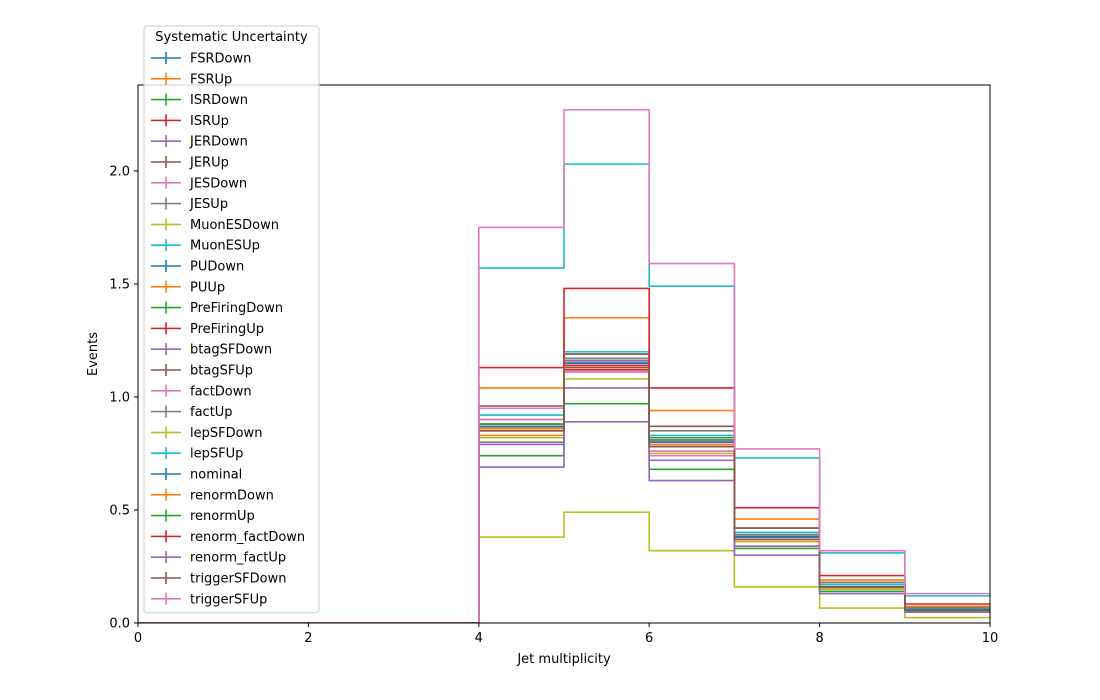  What do you see at coordinates (216, 475) in the screenshot?
I see `legend-label: nominal` at bounding box center [216, 475].